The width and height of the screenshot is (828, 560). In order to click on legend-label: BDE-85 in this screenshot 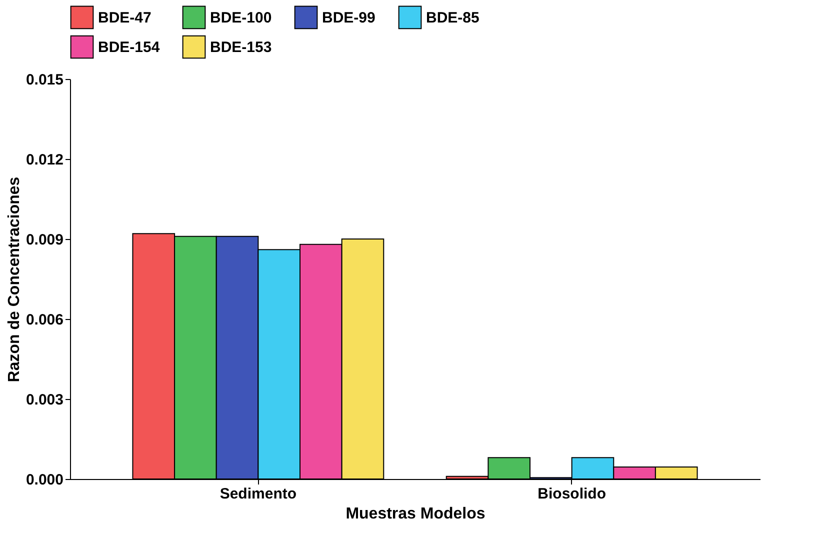, I will do `click(453, 17)`.